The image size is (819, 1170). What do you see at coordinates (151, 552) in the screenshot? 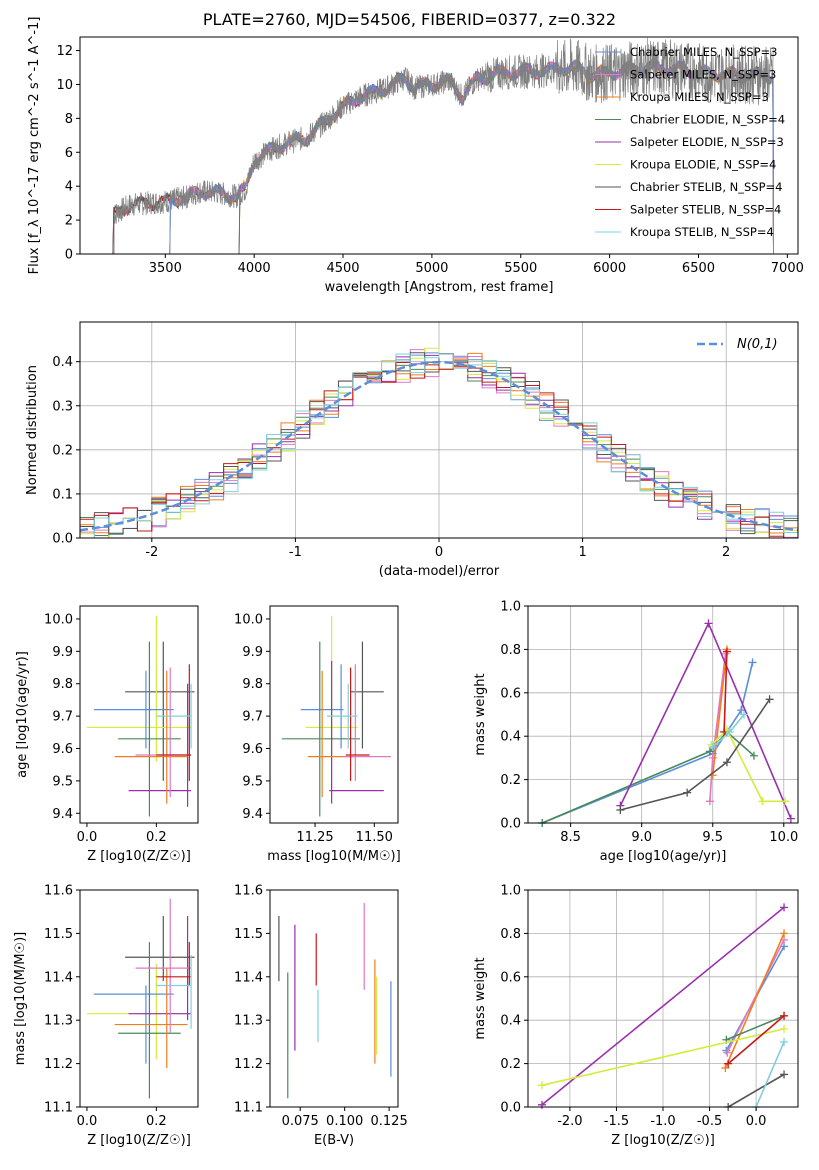
I see `x-tick-label: -2` at bounding box center [151, 552].